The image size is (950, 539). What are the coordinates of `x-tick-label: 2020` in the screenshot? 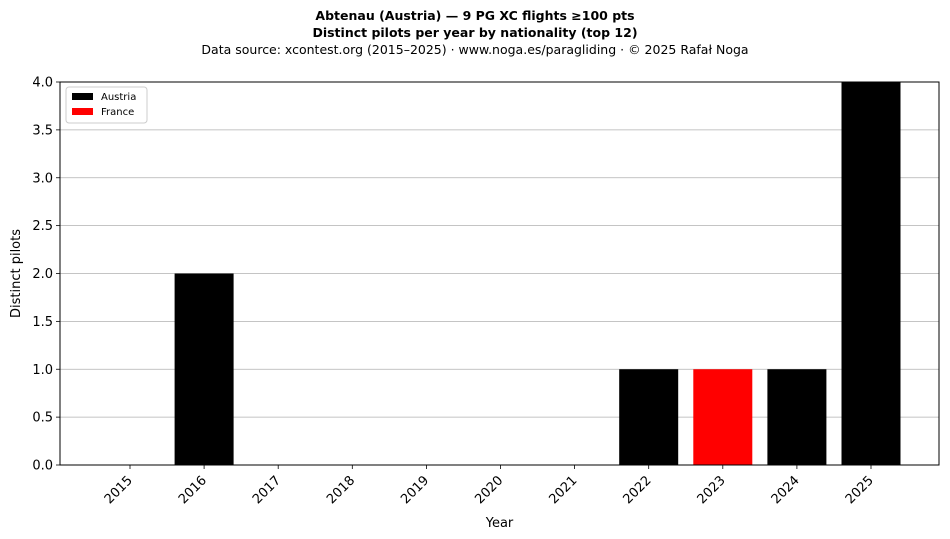 It's located at (489, 490).